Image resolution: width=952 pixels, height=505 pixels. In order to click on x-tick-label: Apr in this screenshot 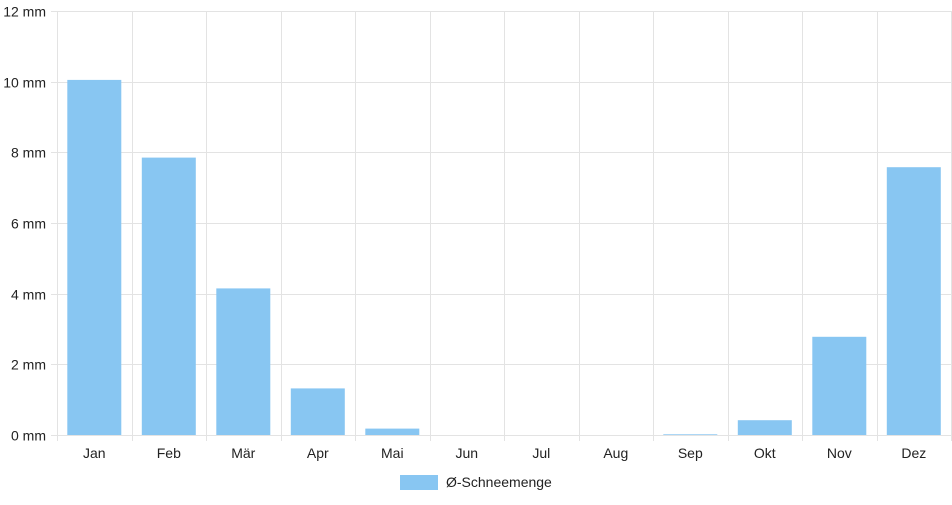, I will do `click(318, 453)`.